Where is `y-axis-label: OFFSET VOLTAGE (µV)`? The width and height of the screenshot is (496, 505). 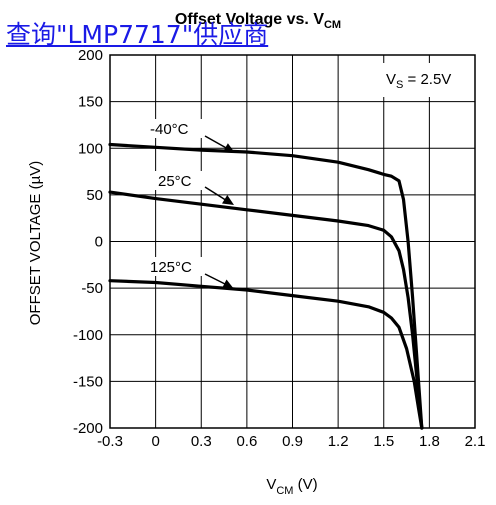
y-axis-label: OFFSET VOLTAGE (µV) is located at coordinates (35, 243).